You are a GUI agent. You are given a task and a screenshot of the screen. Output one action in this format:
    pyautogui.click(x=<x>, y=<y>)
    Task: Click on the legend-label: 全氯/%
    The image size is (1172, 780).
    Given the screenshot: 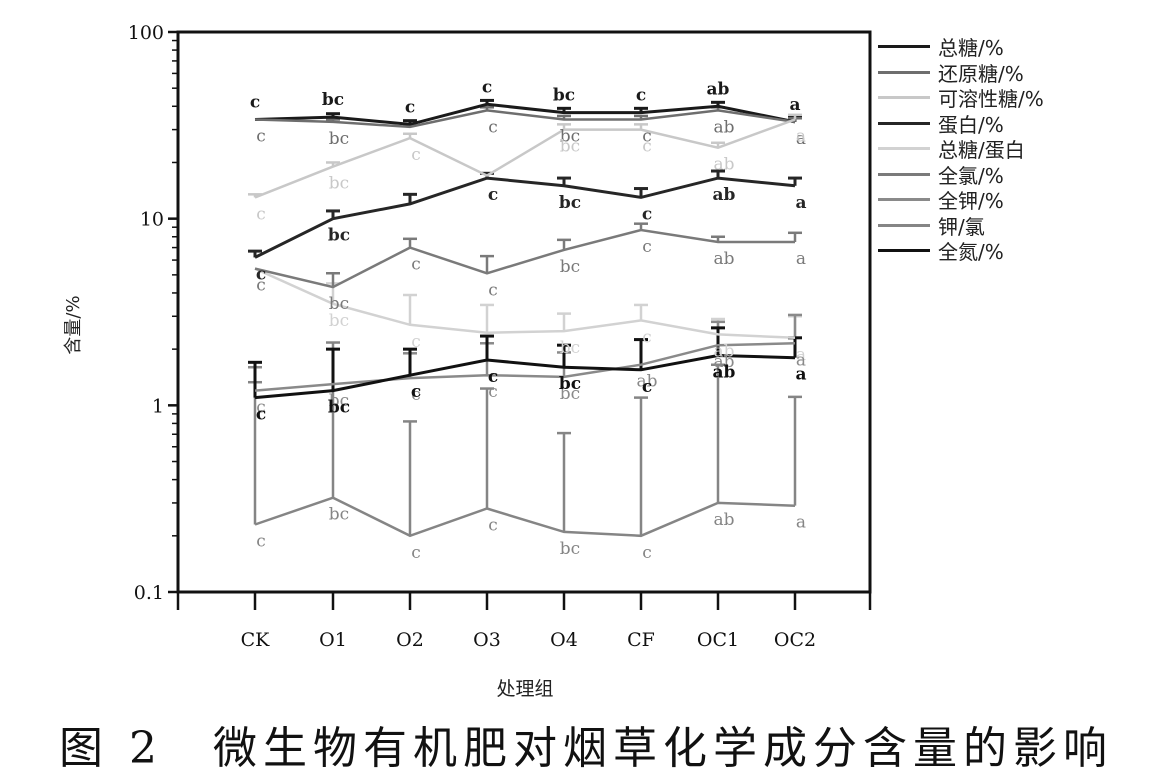 What is the action you would take?
    pyautogui.click(x=971, y=175)
    